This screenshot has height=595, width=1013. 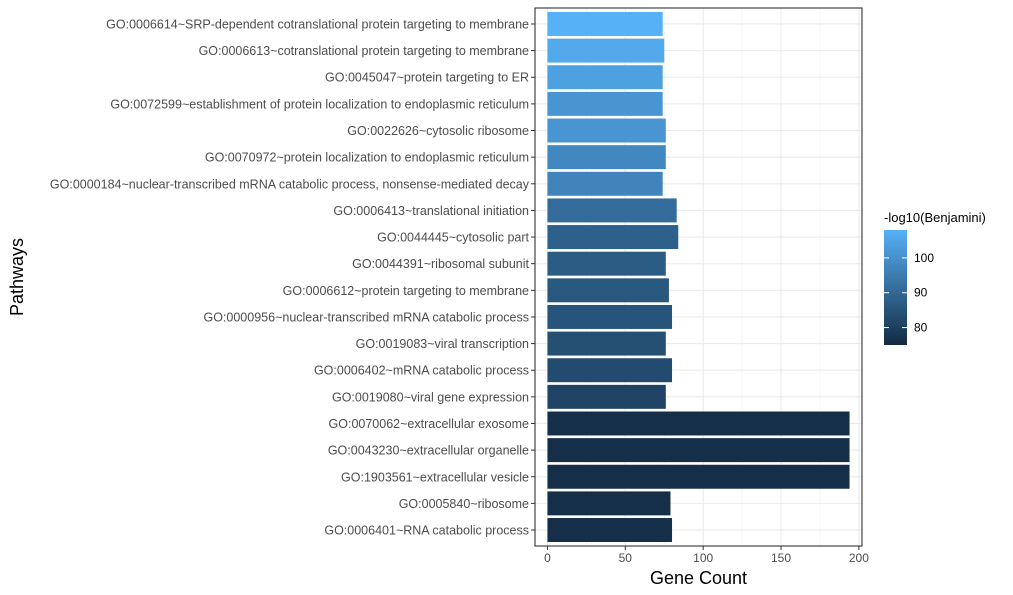 What do you see at coordinates (453, 238) in the screenshot?
I see `category-label: GO:0044445~cytosolic part` at bounding box center [453, 238].